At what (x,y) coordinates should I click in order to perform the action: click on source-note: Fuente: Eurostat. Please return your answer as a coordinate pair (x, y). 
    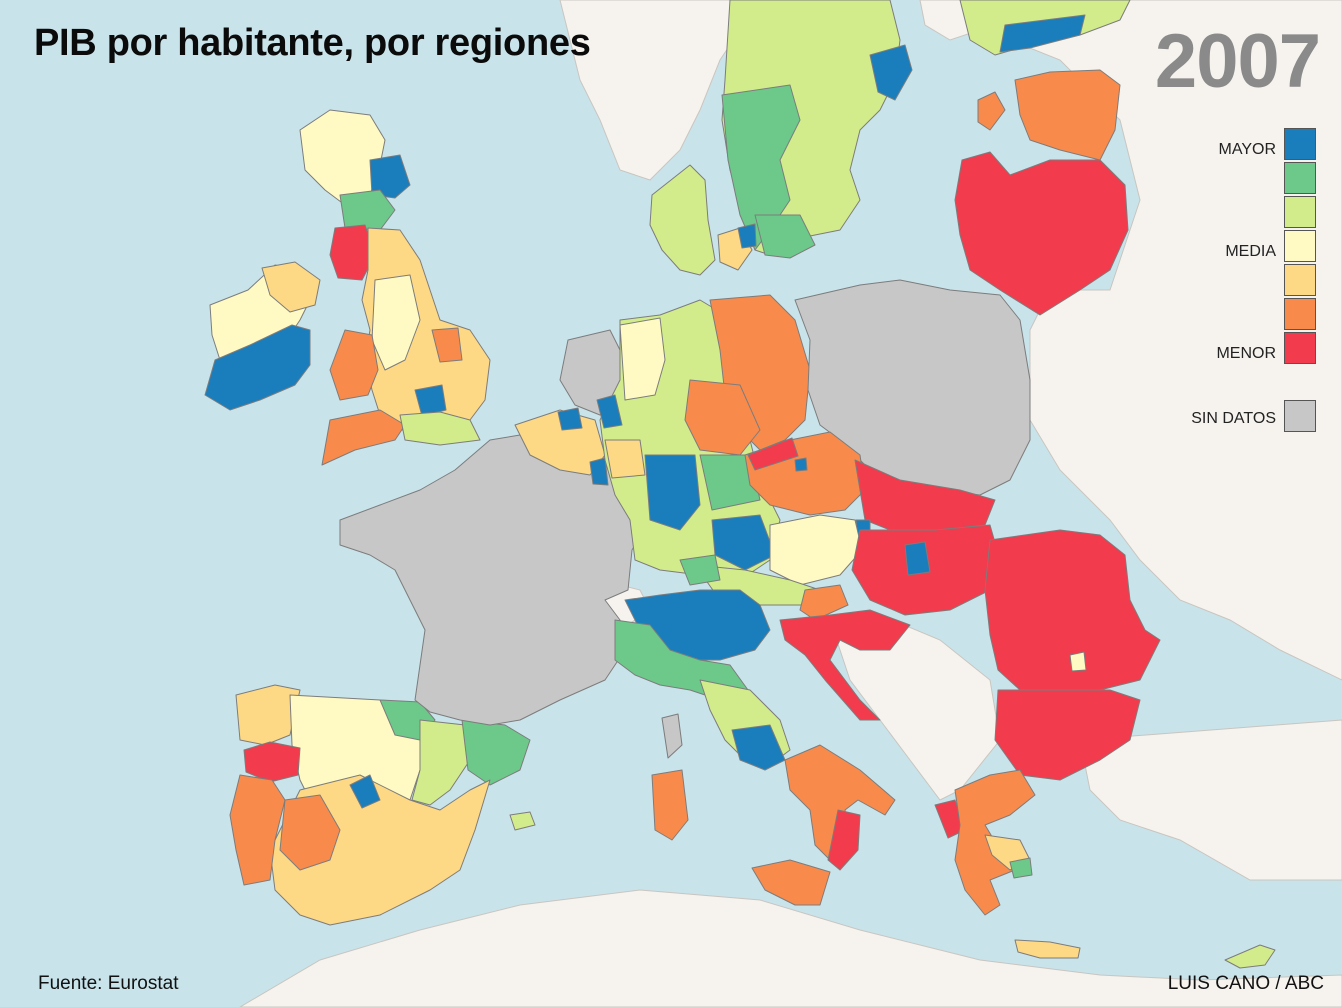
    Looking at the image, I should click on (108, 983).